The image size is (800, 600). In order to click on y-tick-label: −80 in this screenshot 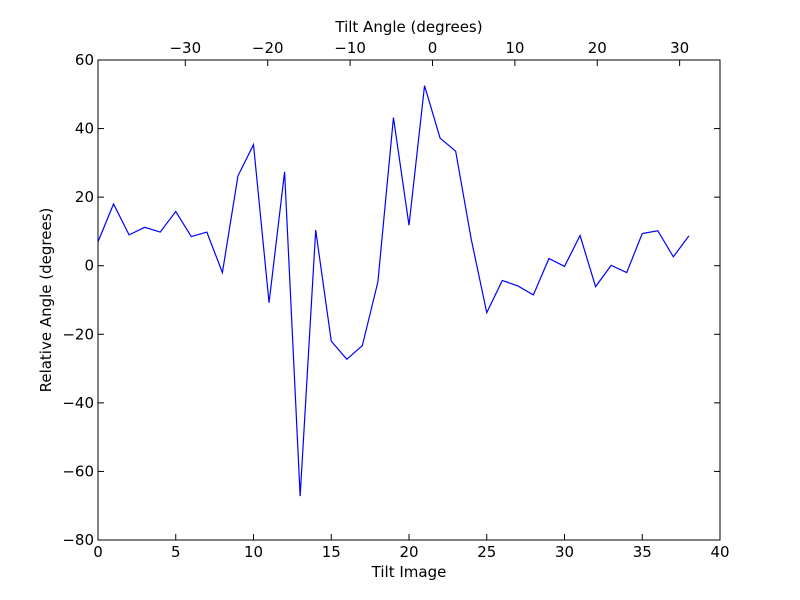, I will do `click(78, 540)`.